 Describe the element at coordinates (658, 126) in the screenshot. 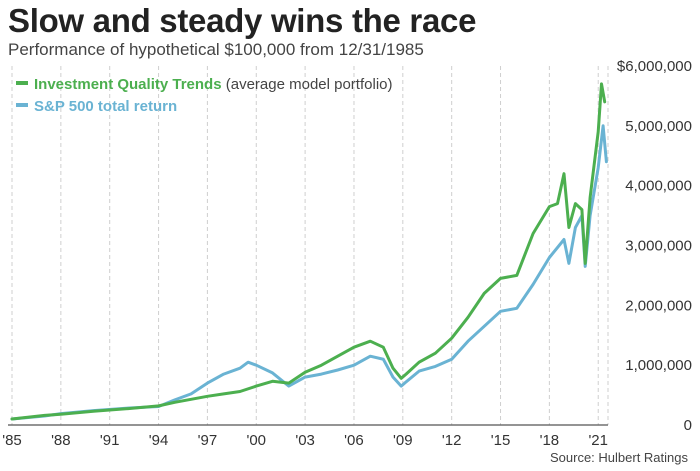

I see `y-tick-label: 5,000,000` at that location.